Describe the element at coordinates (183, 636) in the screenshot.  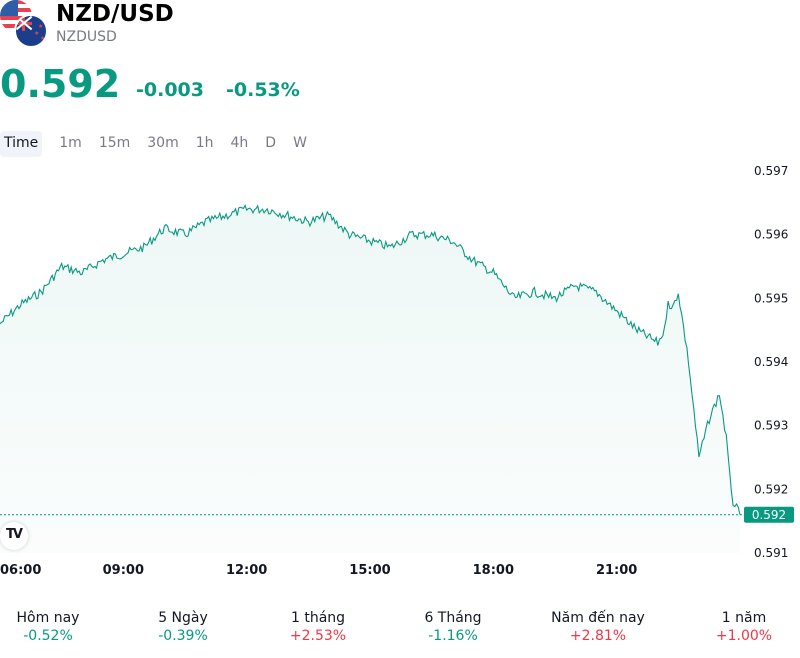
I see `perf-value: -0.39%` at that location.